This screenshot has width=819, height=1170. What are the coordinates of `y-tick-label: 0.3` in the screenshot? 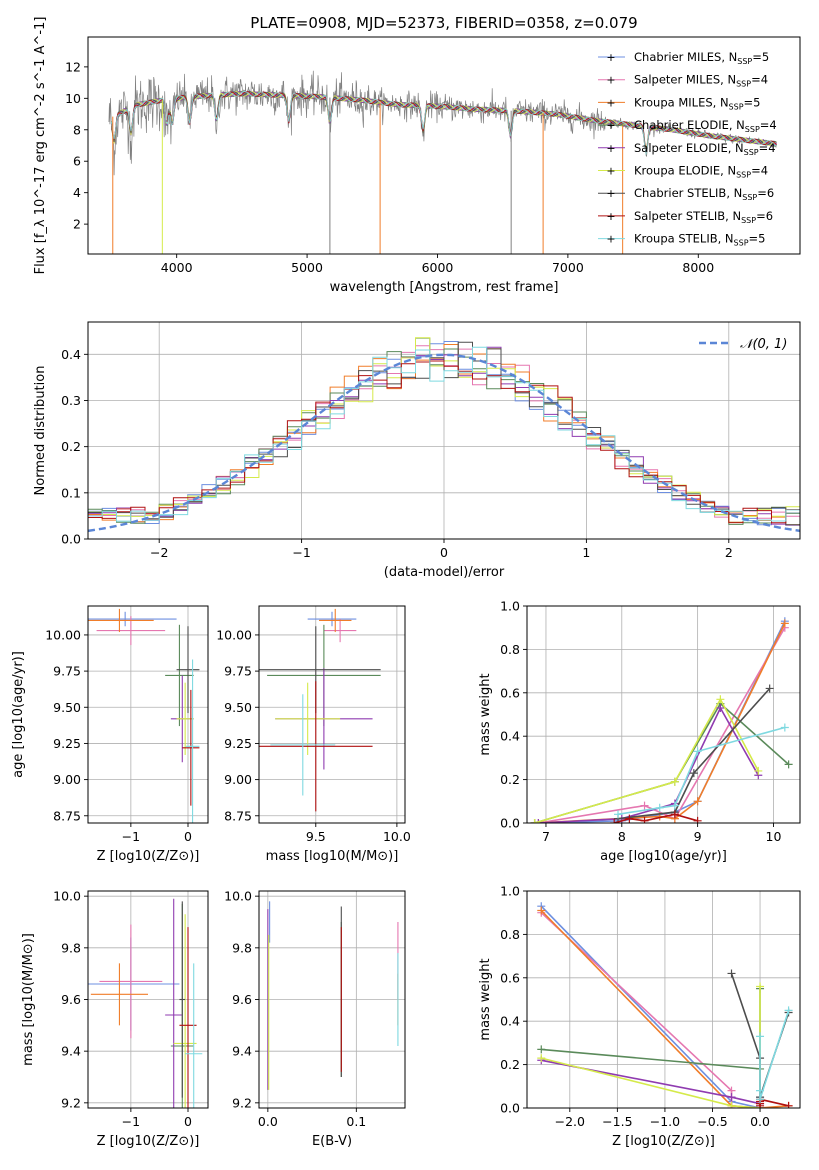 It's located at (71, 400).